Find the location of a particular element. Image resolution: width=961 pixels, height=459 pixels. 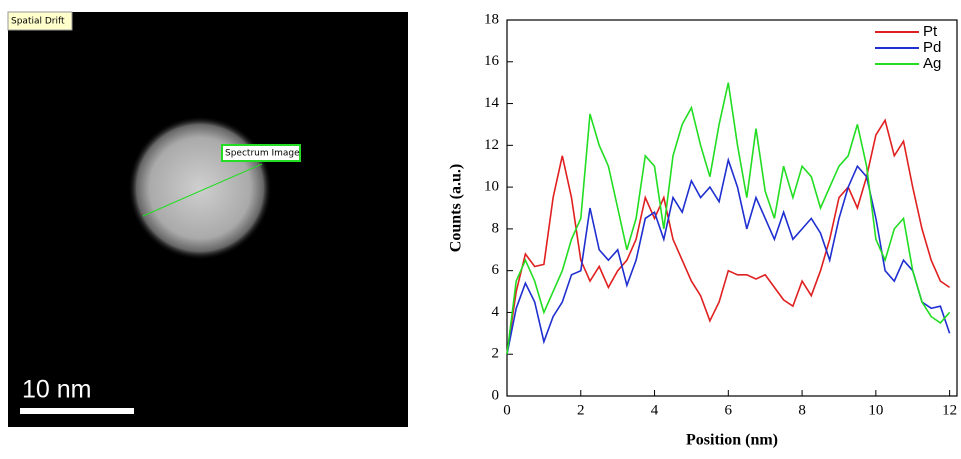

x-tick-label: 6 is located at coordinates (729, 410).